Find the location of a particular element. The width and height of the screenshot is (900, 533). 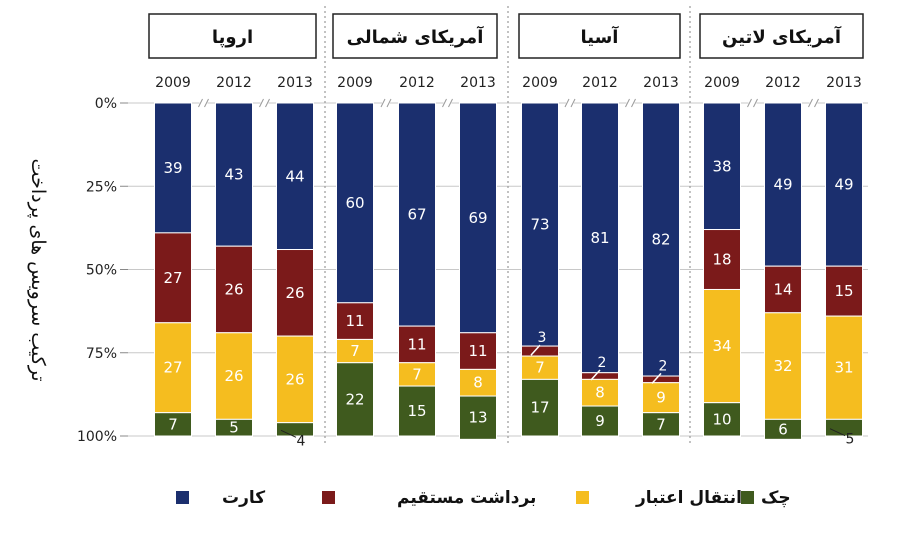

data-label: 22 is located at coordinates (354, 399).